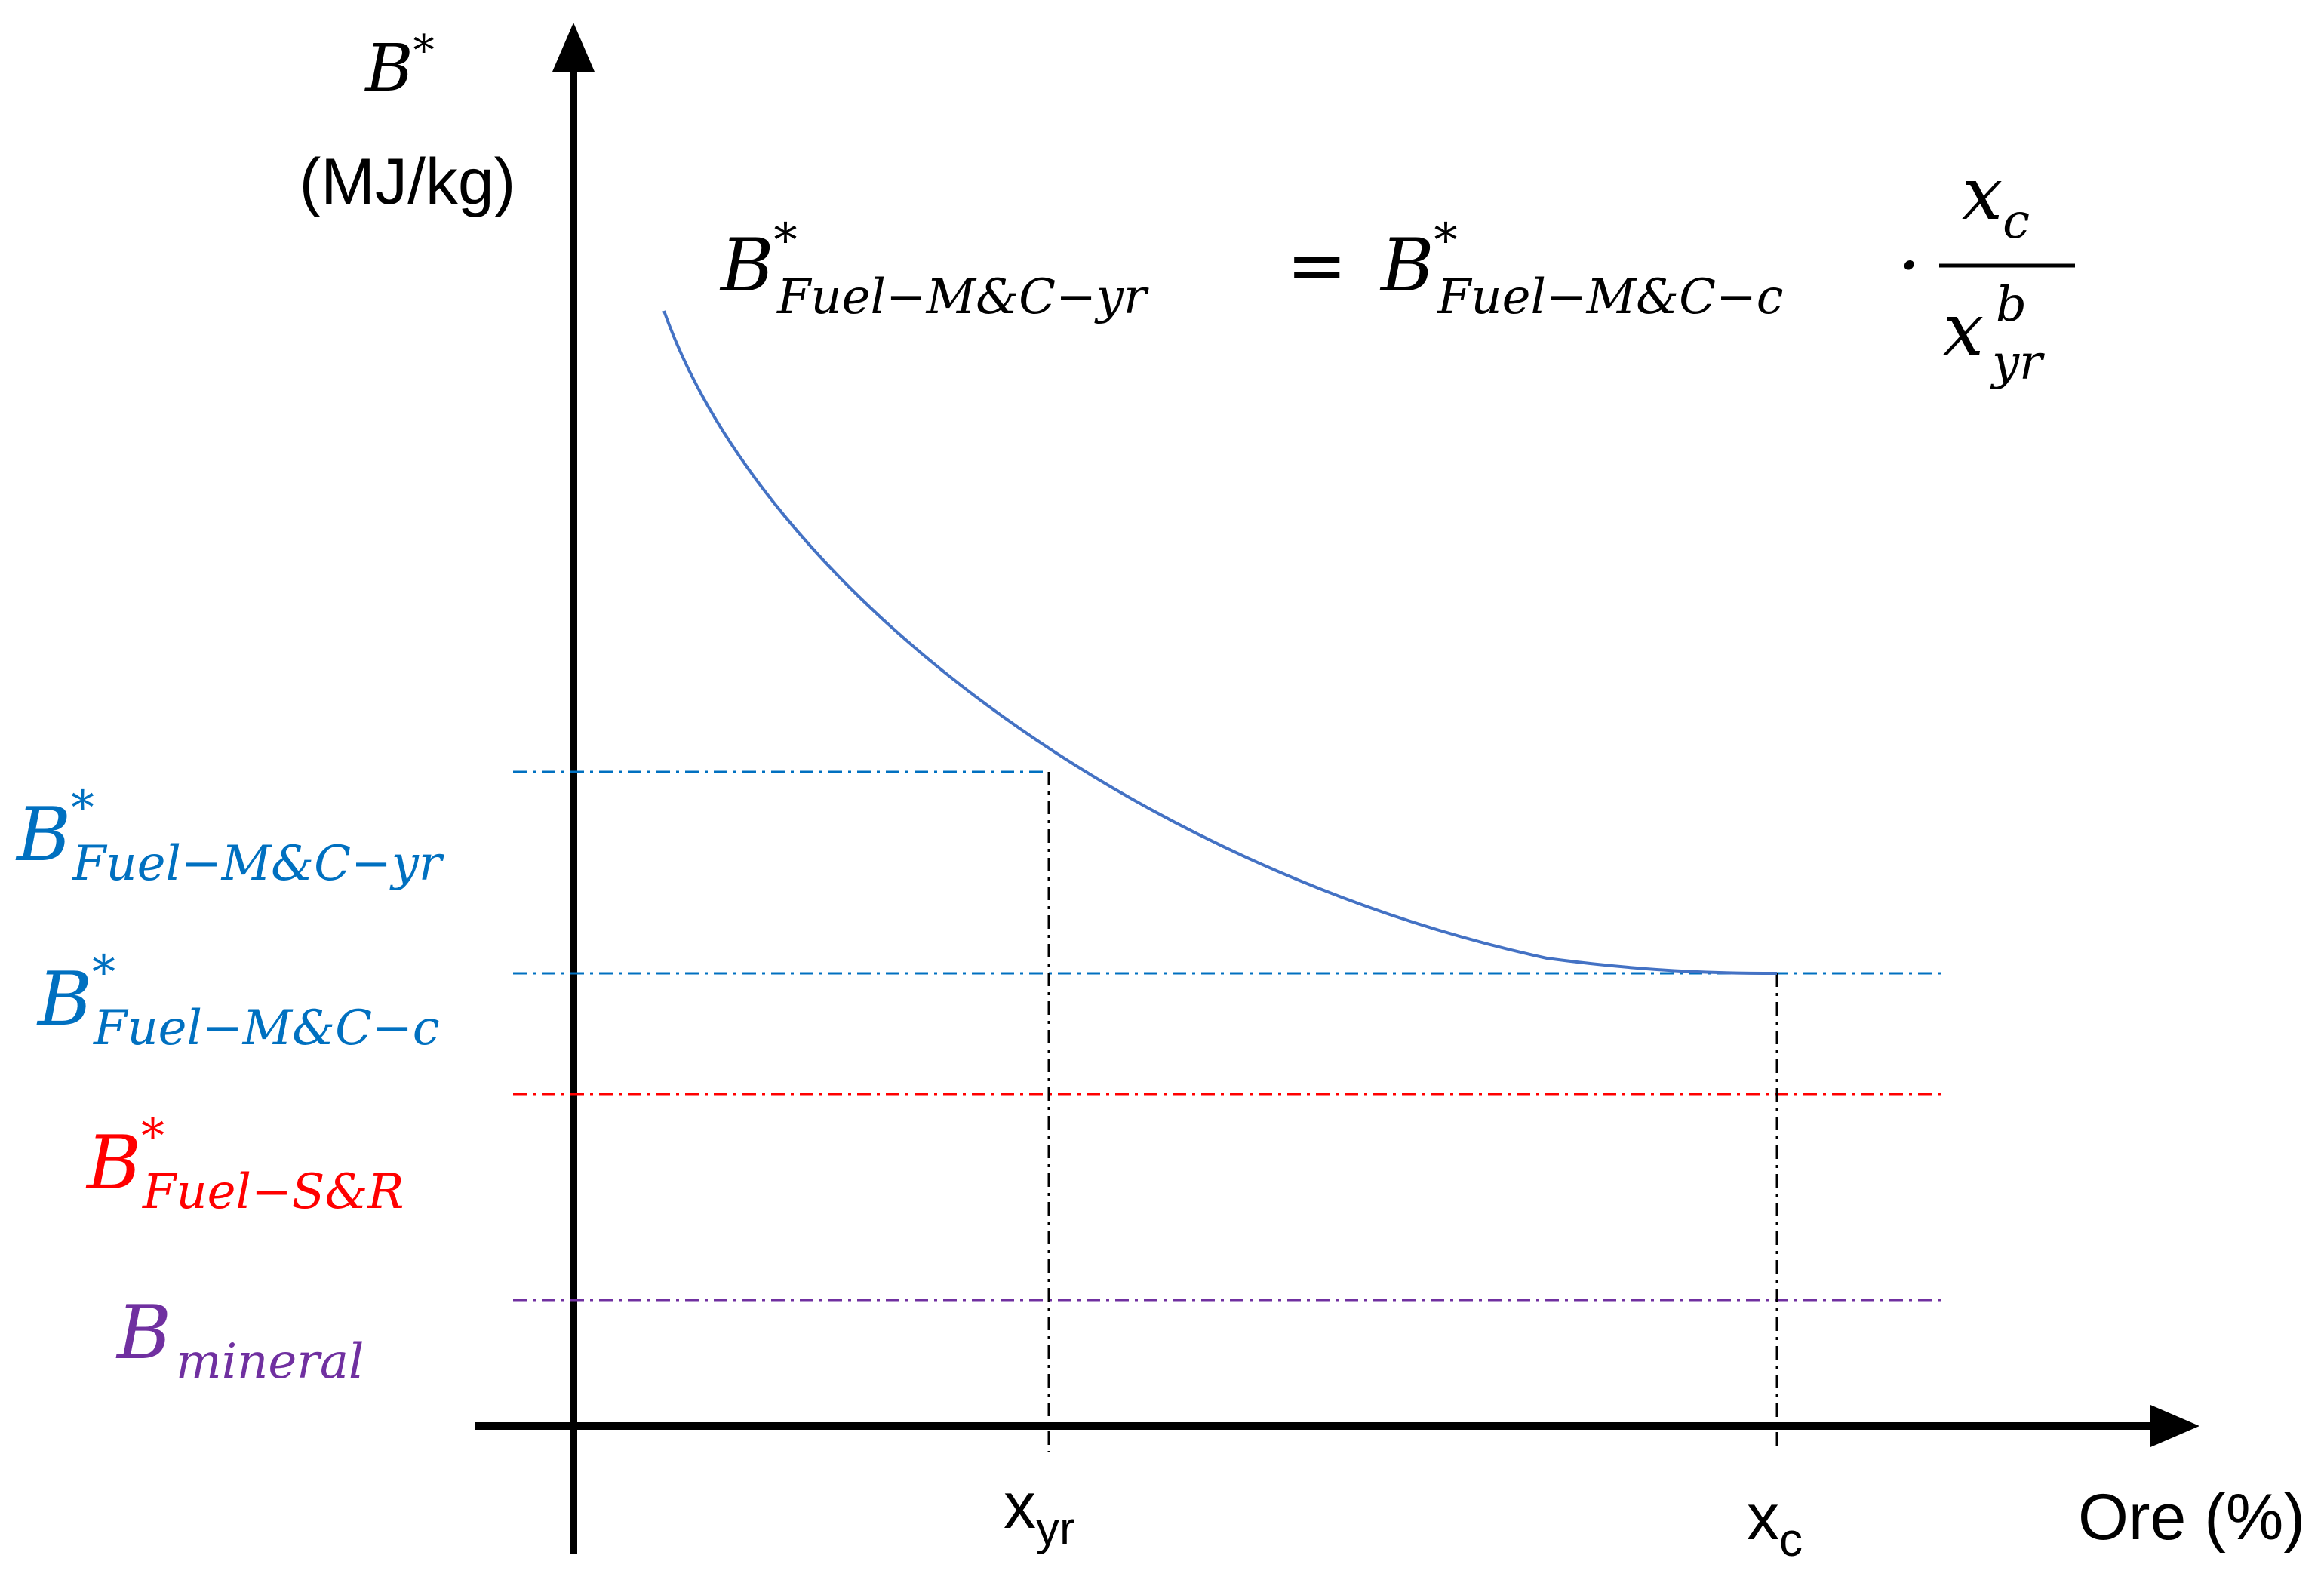 This screenshot has height=1589, width=2324. I want to click on level-label-fuel-sr-symbol: B, so click(113, 1163).